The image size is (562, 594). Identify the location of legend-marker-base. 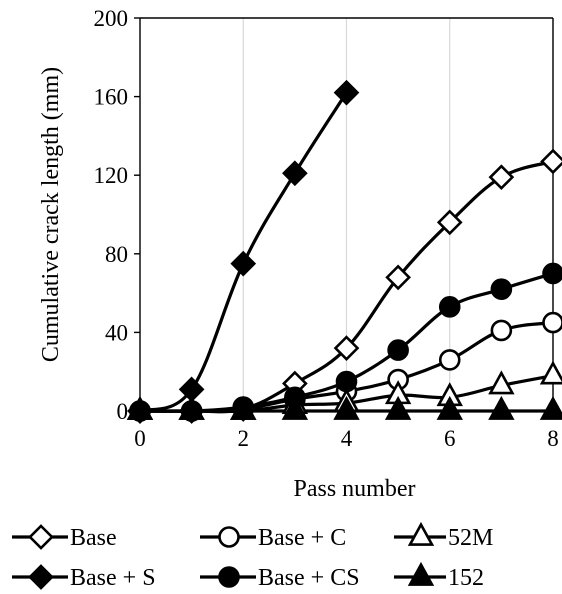
(41, 537).